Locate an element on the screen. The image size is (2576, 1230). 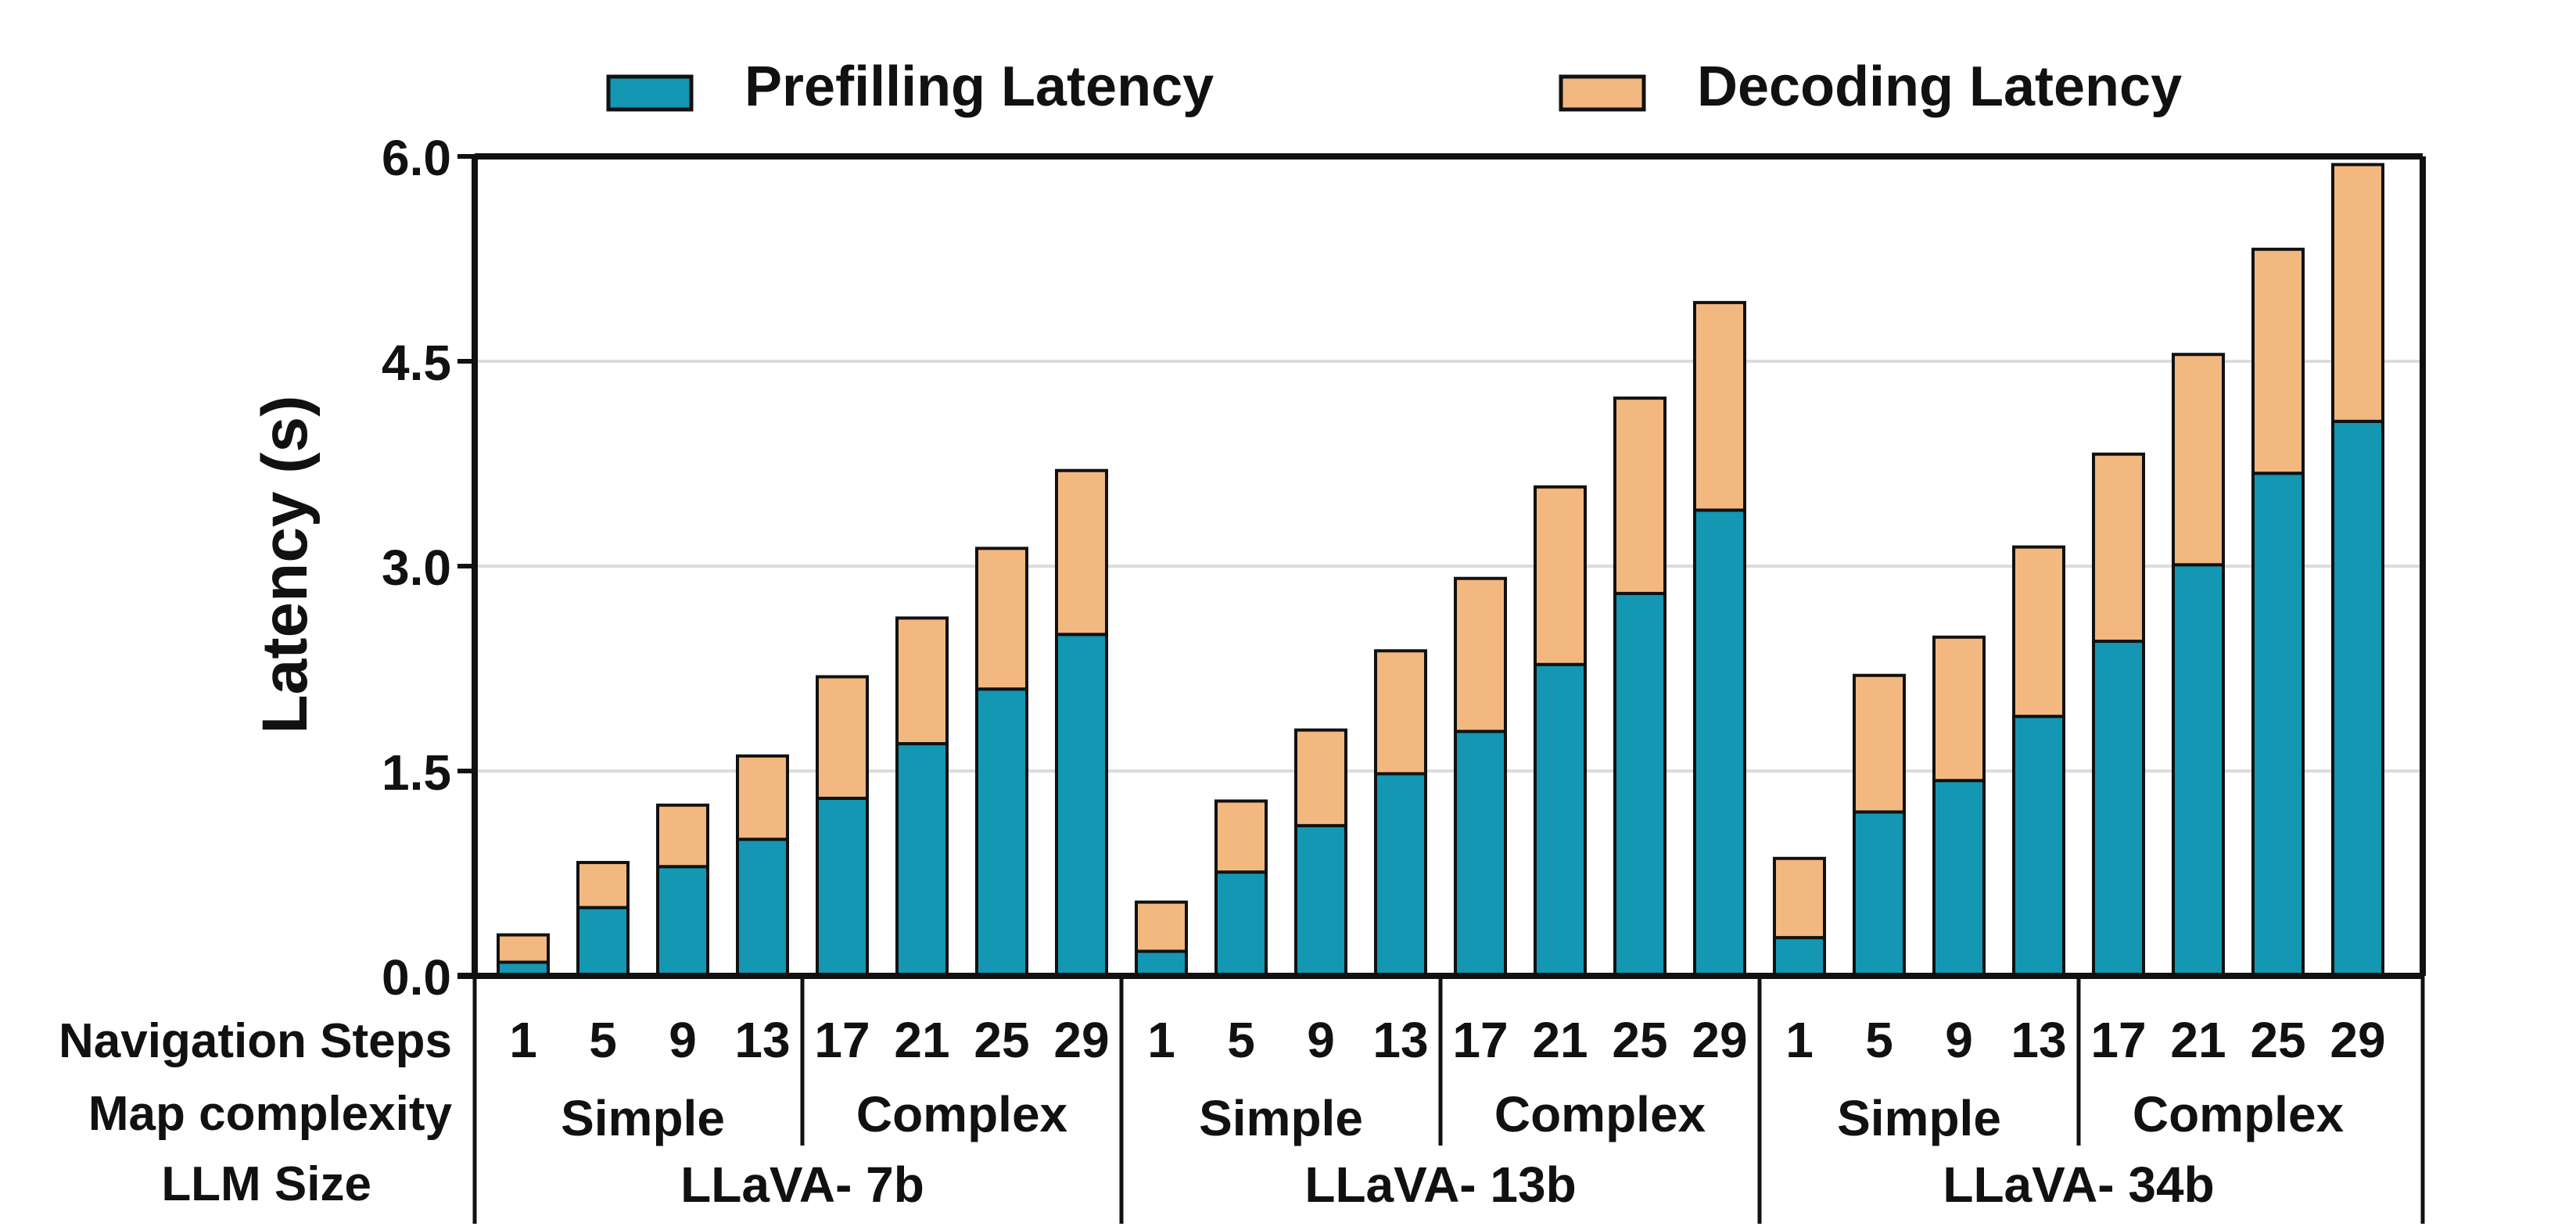
y-tick-label: 0.0 is located at coordinates (417, 977).